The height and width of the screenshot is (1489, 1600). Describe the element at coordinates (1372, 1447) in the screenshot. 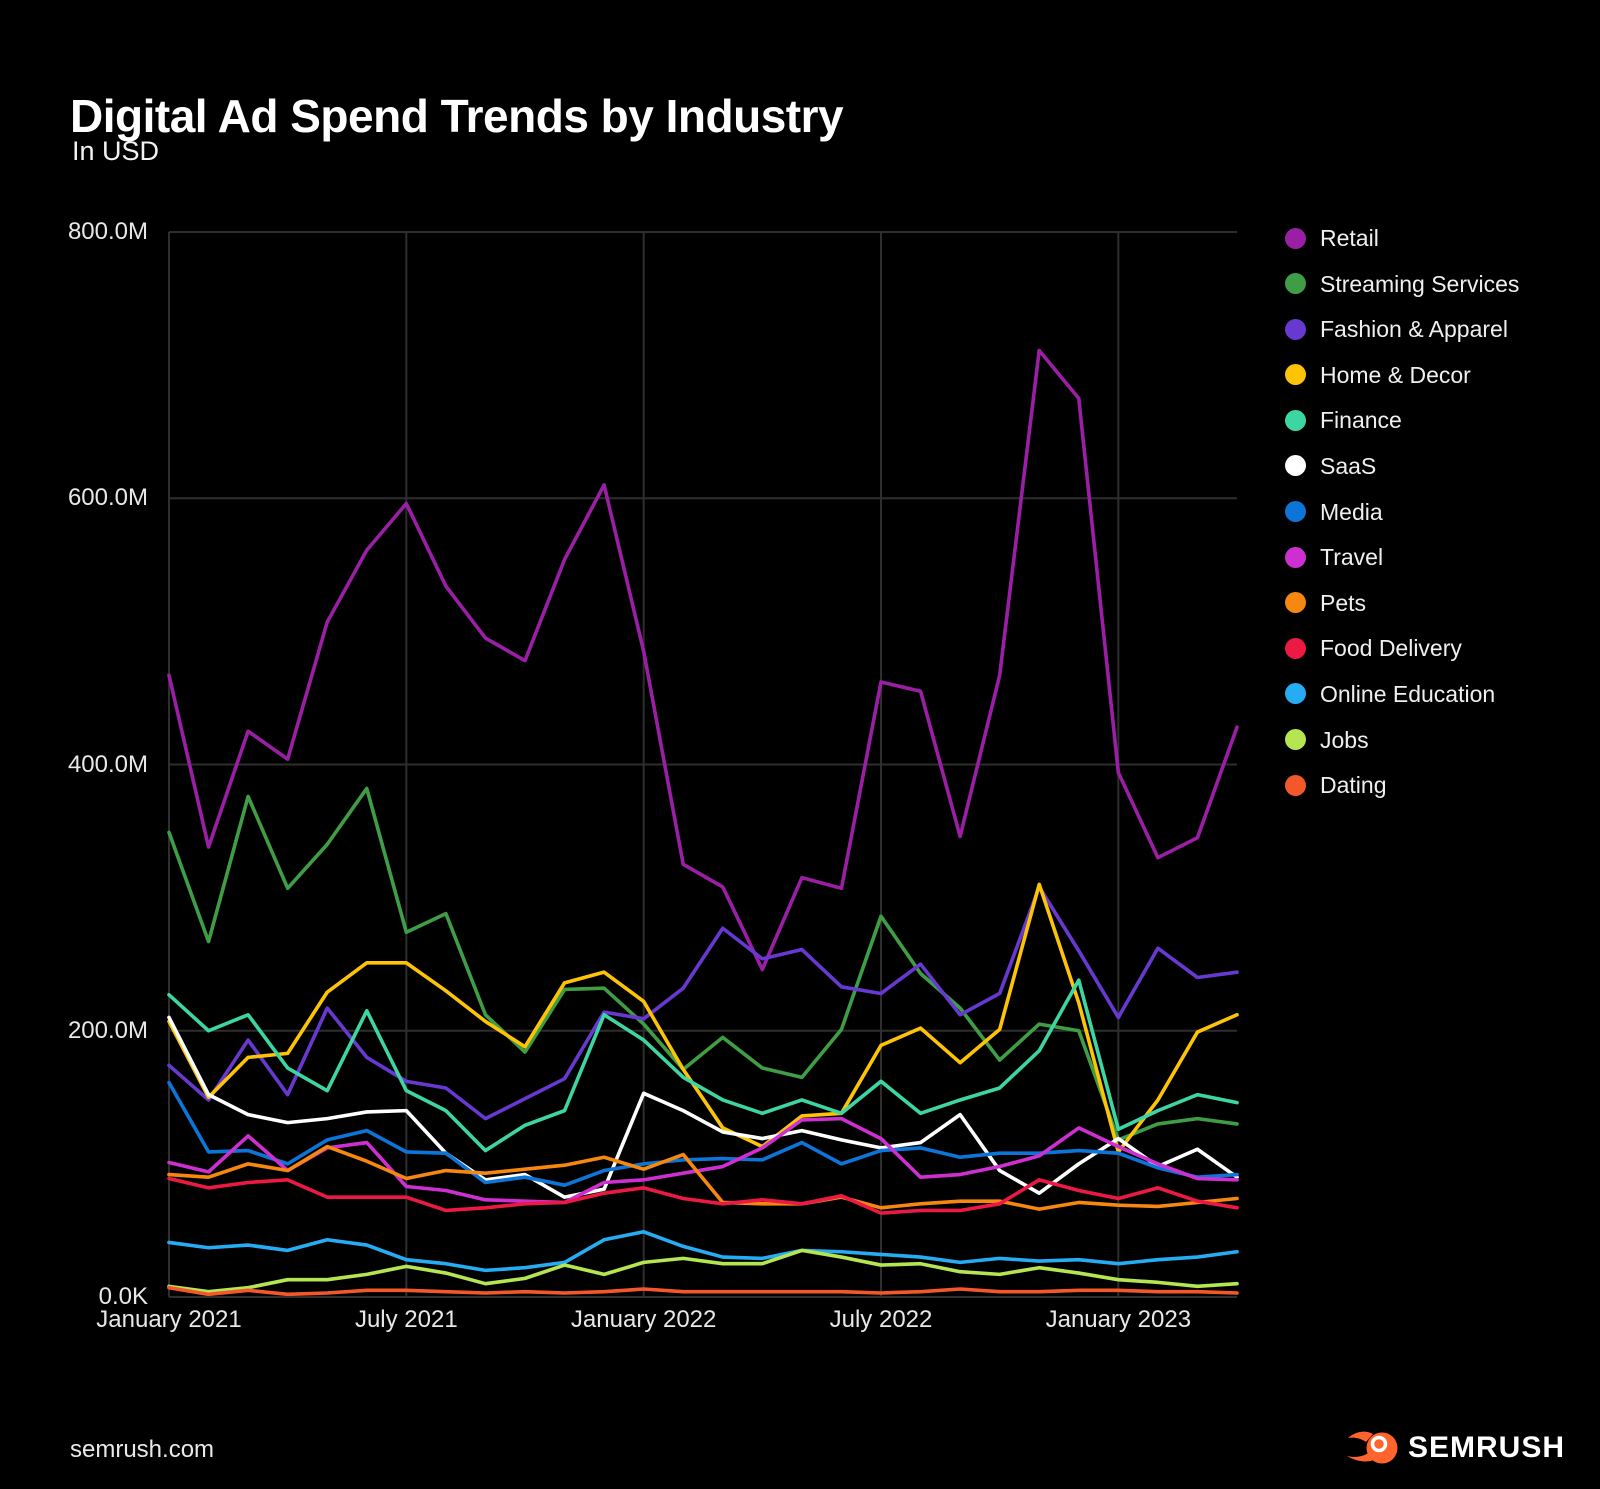

I see `semrush-flame-icon` at that location.